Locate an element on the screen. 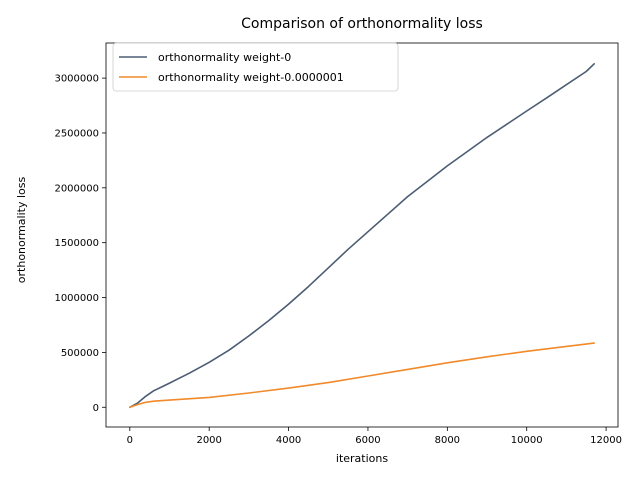 The width and height of the screenshot is (640, 480). x-axis-label: iterations is located at coordinates (362, 458).